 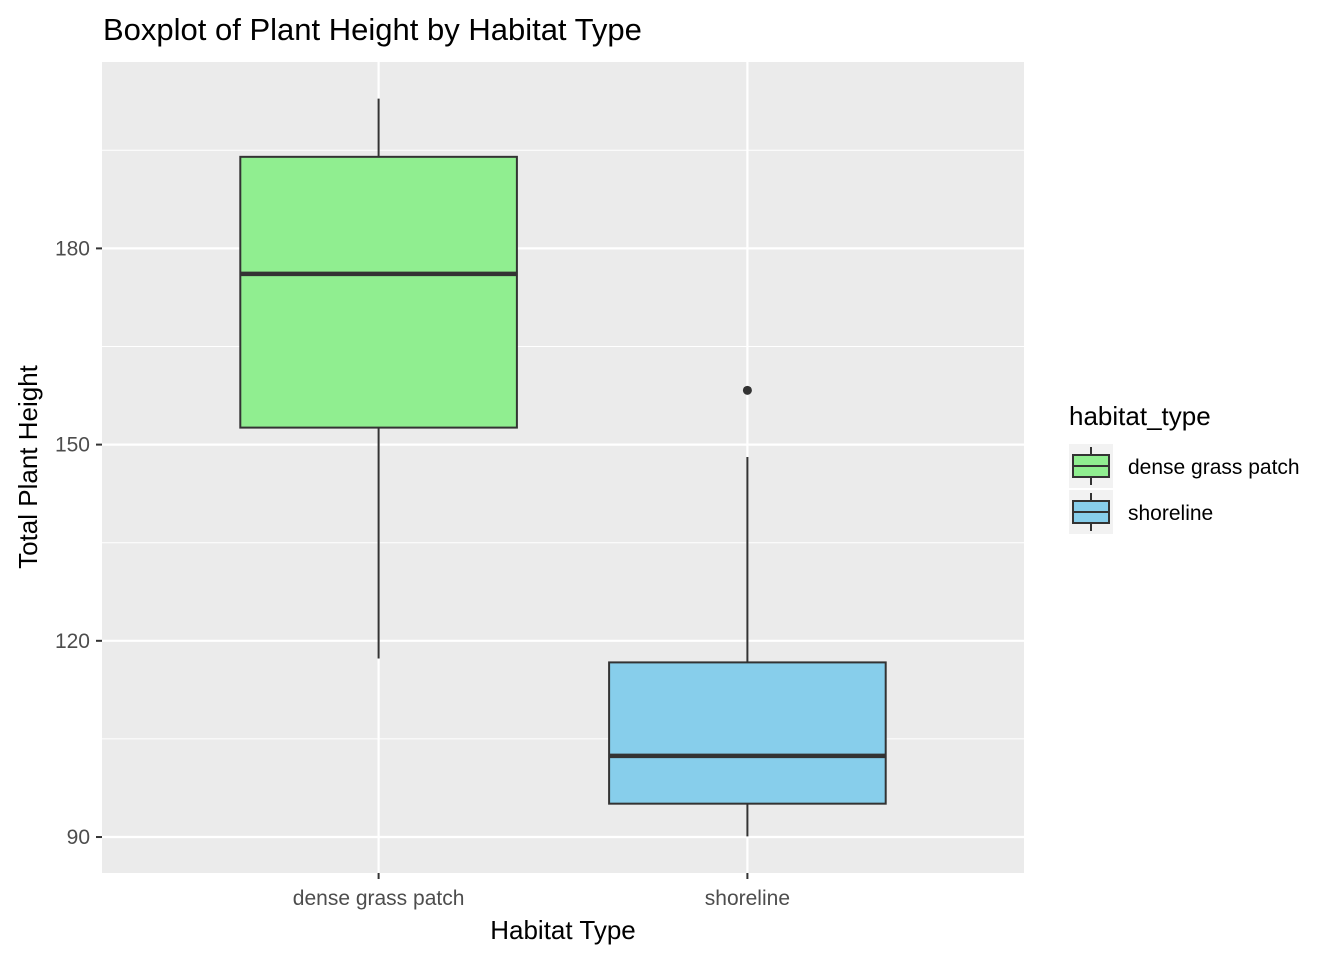 I want to click on y-axis-ticks: 90 120 150 180, so click(x=78, y=543).